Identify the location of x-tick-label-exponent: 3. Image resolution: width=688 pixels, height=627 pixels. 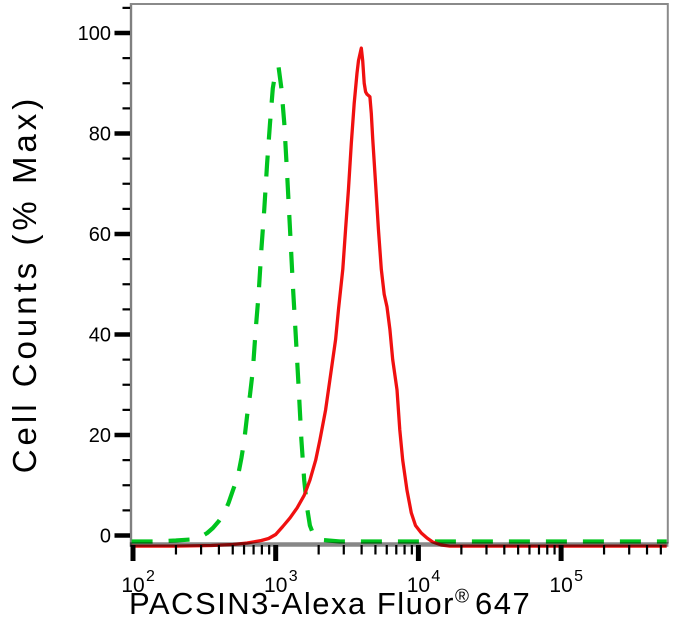
(293, 576).